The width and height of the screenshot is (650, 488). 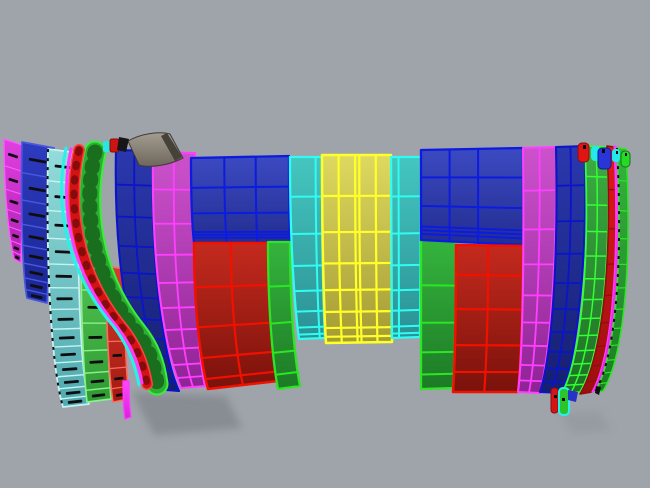 What do you see at coordinates (13, 201) in the screenshot?
I see `label-strip-magenta-wedge` at bounding box center [13, 201].